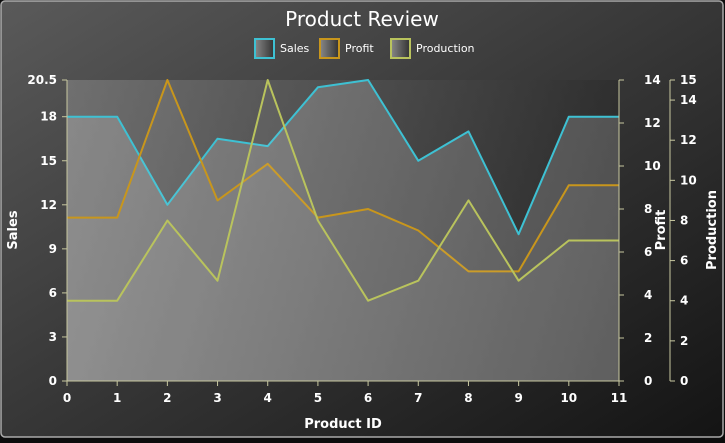  What do you see at coordinates (318, 398) in the screenshot?
I see `x-tick-label: 5` at bounding box center [318, 398].